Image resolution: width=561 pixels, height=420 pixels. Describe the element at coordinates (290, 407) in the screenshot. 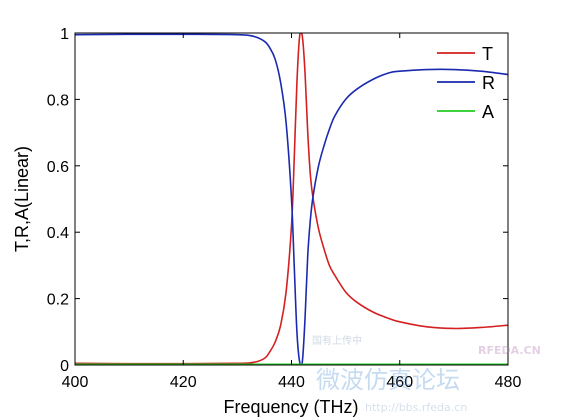

I see `x-axis-label: Frequency (THz)` at that location.